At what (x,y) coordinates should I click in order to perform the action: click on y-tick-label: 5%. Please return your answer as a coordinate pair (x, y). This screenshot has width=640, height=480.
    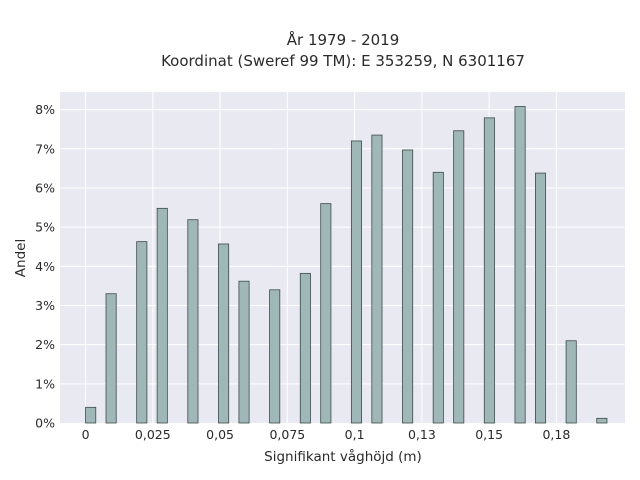
    Looking at the image, I should click on (45, 227).